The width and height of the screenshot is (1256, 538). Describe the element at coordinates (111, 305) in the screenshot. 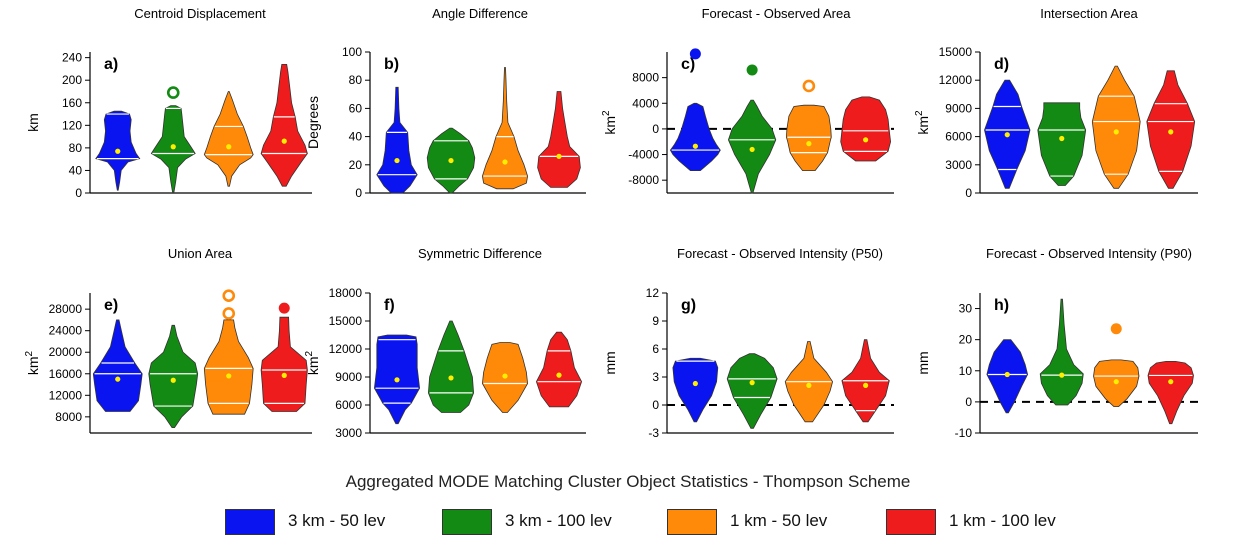

I see `panel-label: e)` at that location.